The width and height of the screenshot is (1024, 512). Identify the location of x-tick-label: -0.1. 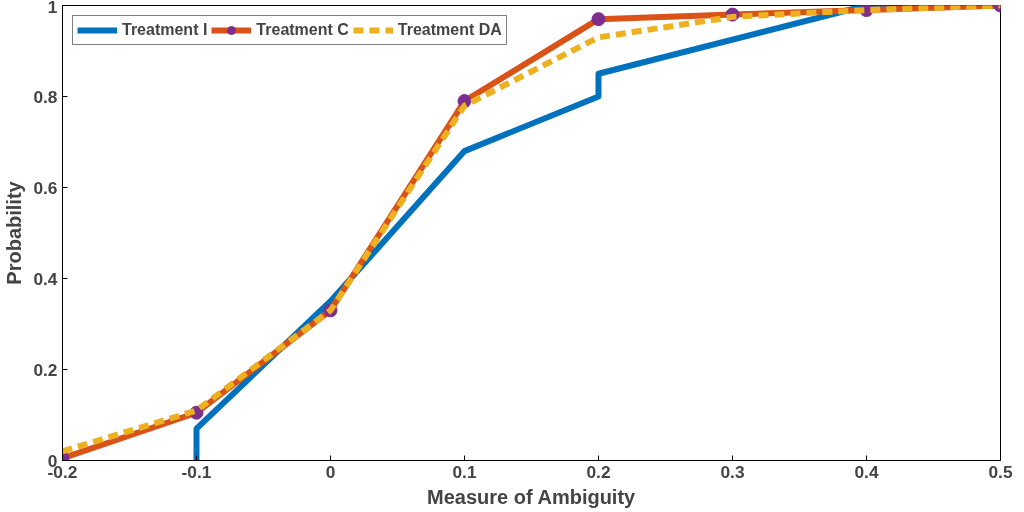
(196, 471).